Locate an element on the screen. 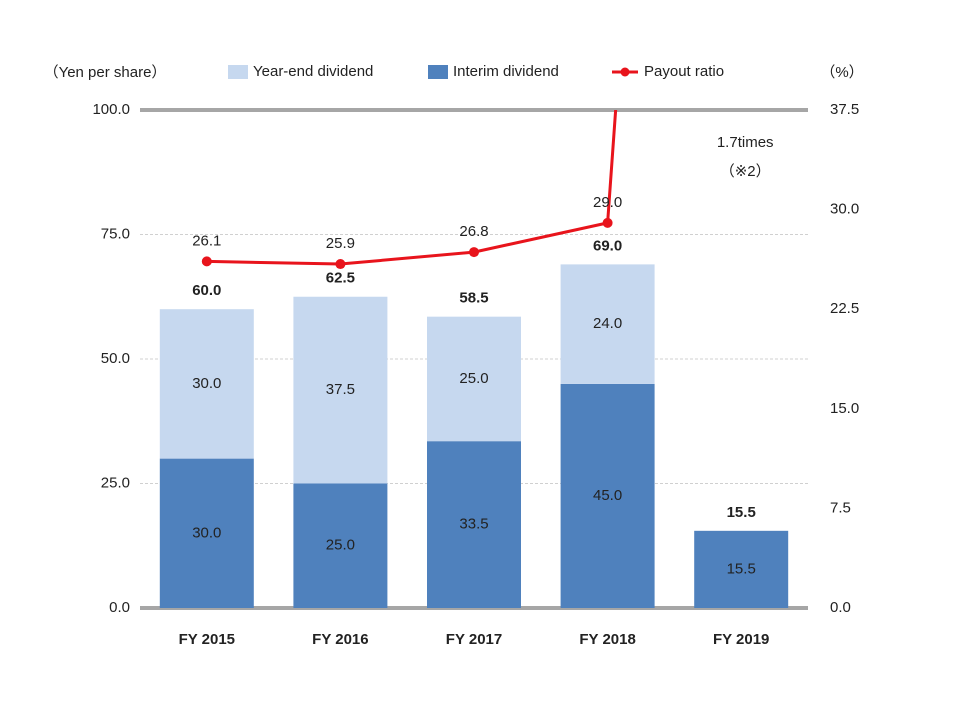 This screenshot has height=720, width=960. y-axis-label: （Yen per share） is located at coordinates (105, 72).